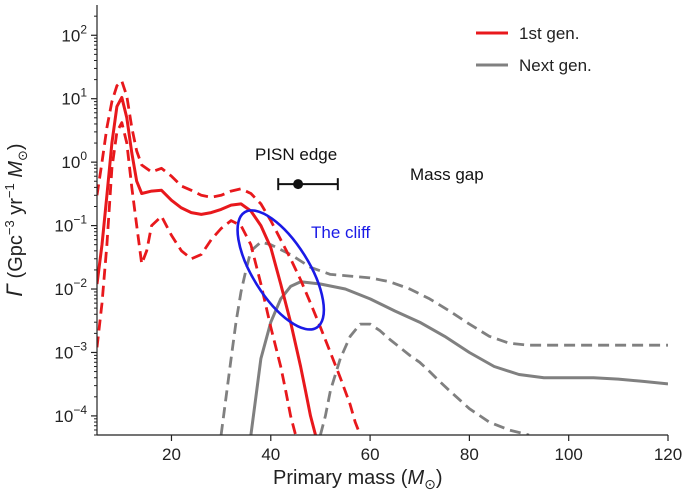 Image resolution: width=685 pixels, height=495 pixels. Describe the element at coordinates (569, 454) in the screenshot. I see `x-tick-label-100: 100` at that location.